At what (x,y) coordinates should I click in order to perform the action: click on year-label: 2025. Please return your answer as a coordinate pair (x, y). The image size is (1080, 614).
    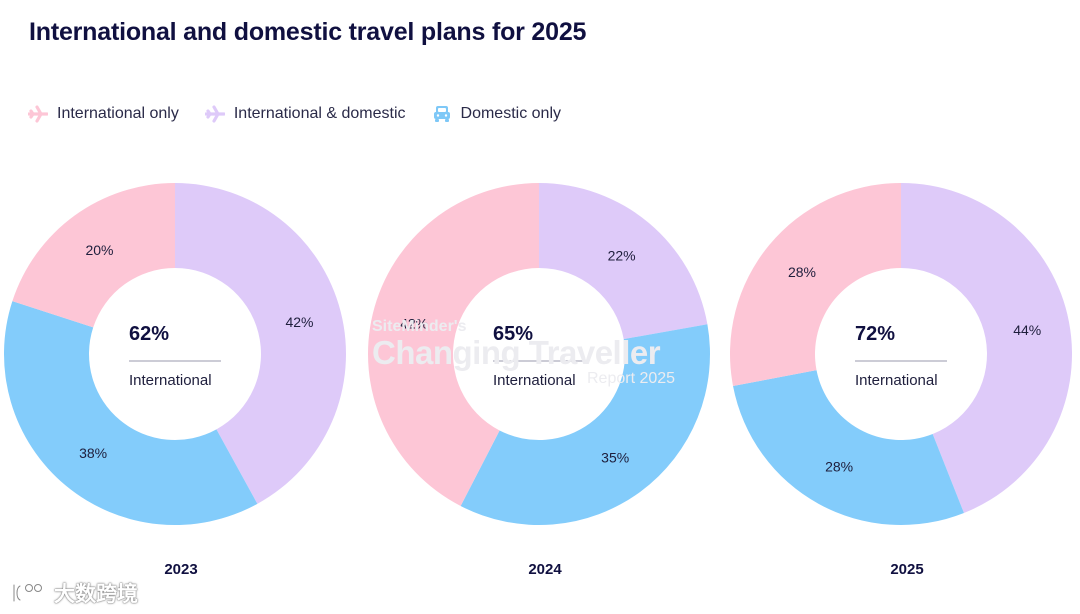
    Looking at the image, I should click on (906, 569).